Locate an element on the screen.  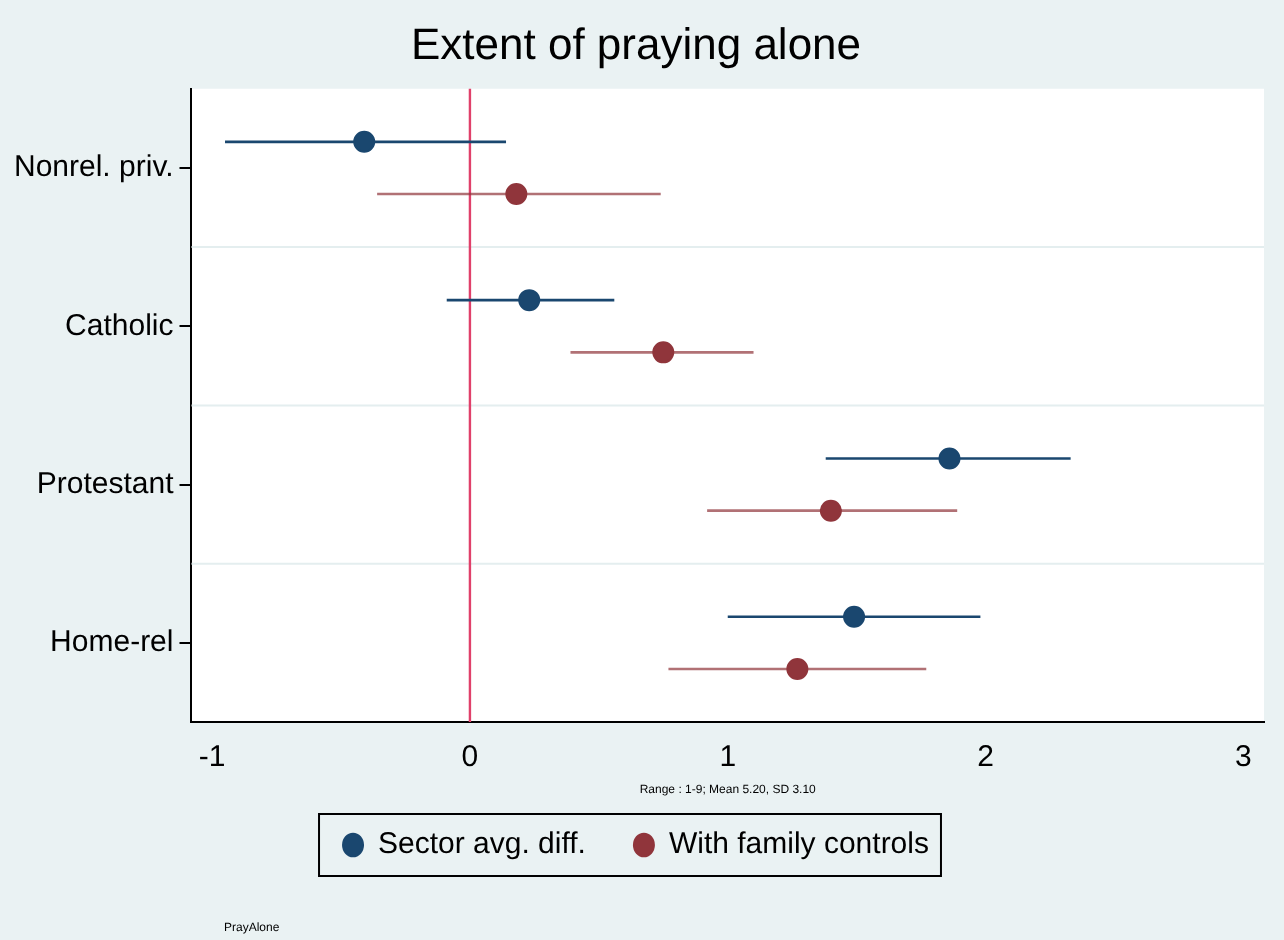
x-tick-label: 2 is located at coordinates (985, 757).